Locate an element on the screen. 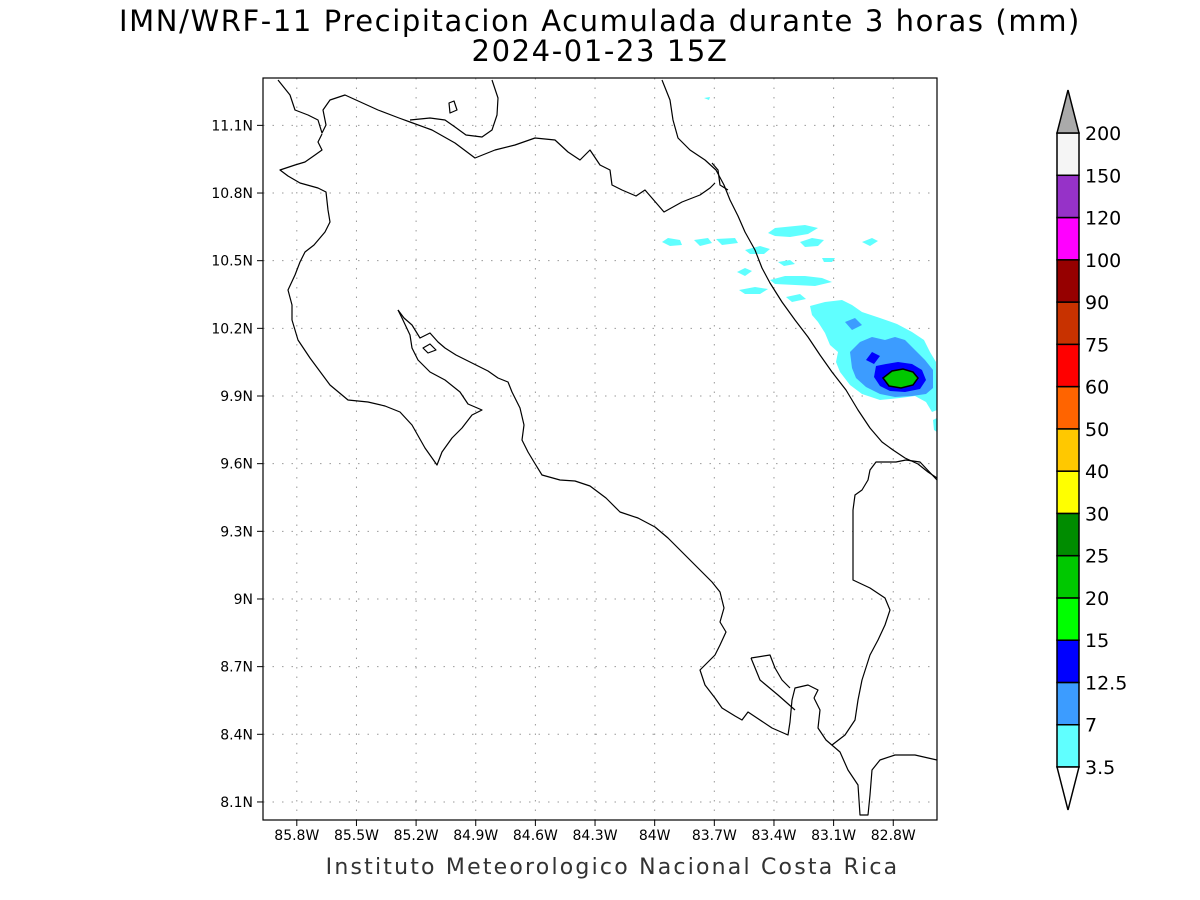 The height and width of the screenshot is (900, 1200). colorbar-level-label: 75 is located at coordinates (1097, 345).